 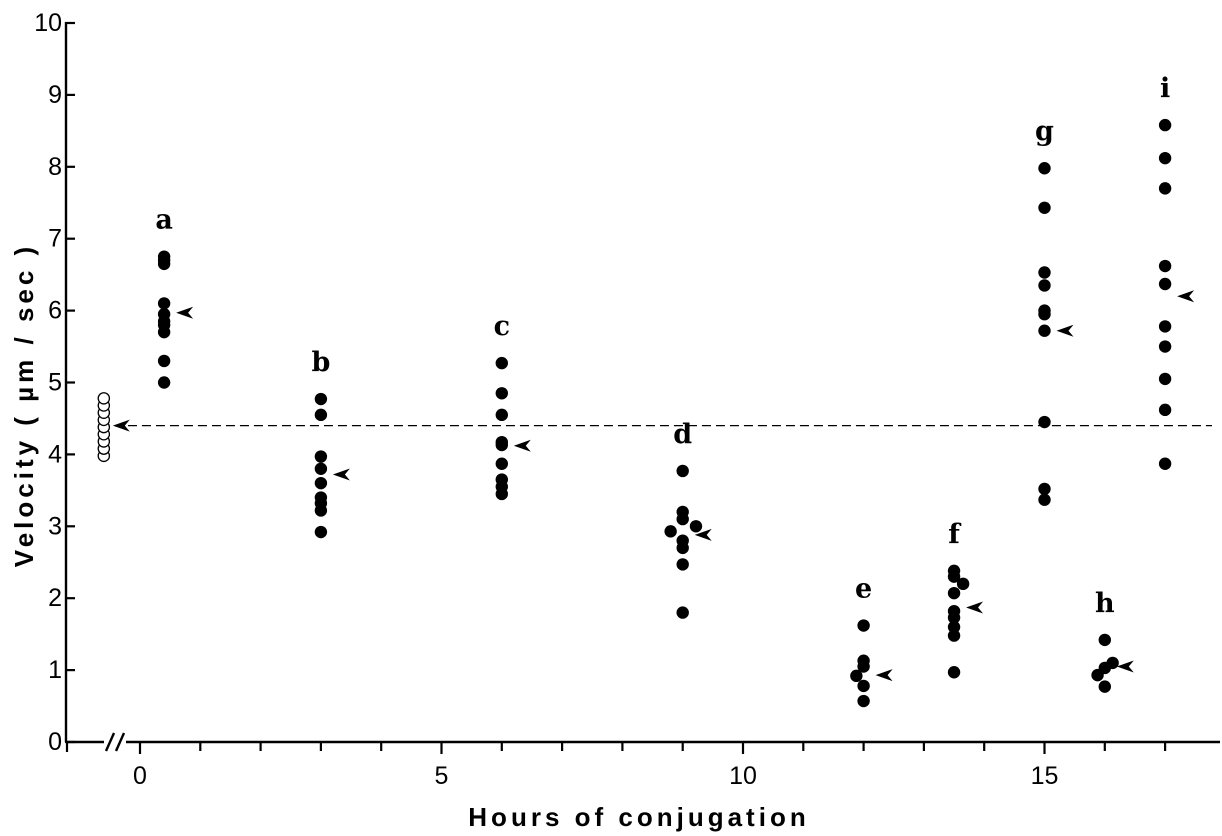 I want to click on group-label-i: i, so click(x=1165, y=88).